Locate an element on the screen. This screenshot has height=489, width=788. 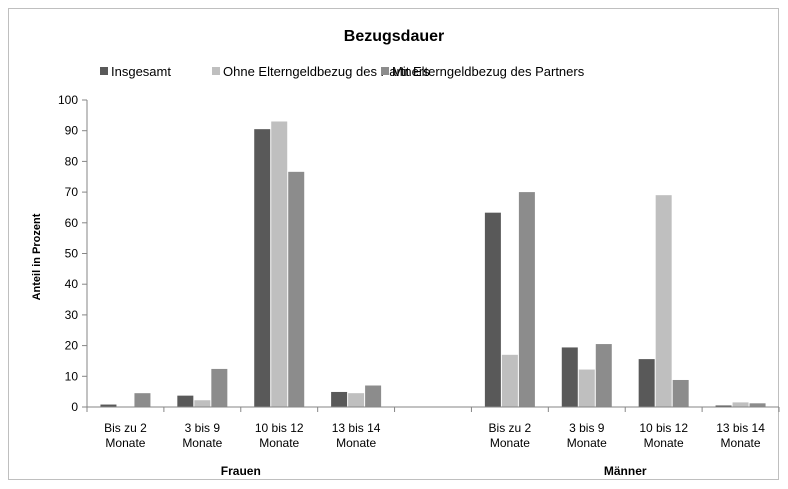
y-tick-label: 0 is located at coordinates (74, 407).